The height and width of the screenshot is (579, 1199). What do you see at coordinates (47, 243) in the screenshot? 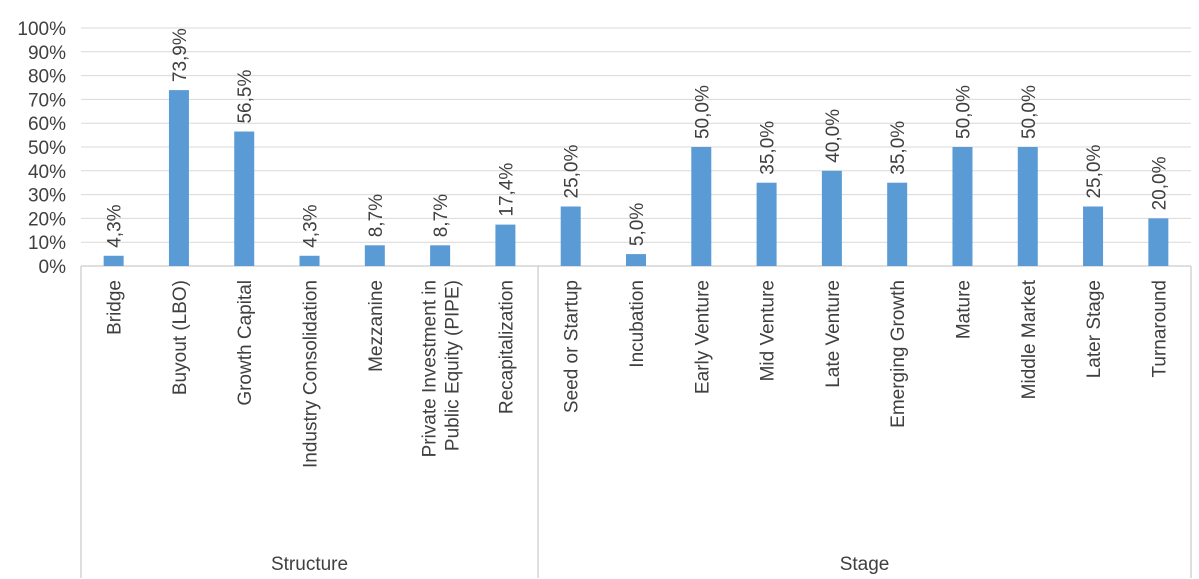
I see `y-tick-label: 10%` at bounding box center [47, 243].